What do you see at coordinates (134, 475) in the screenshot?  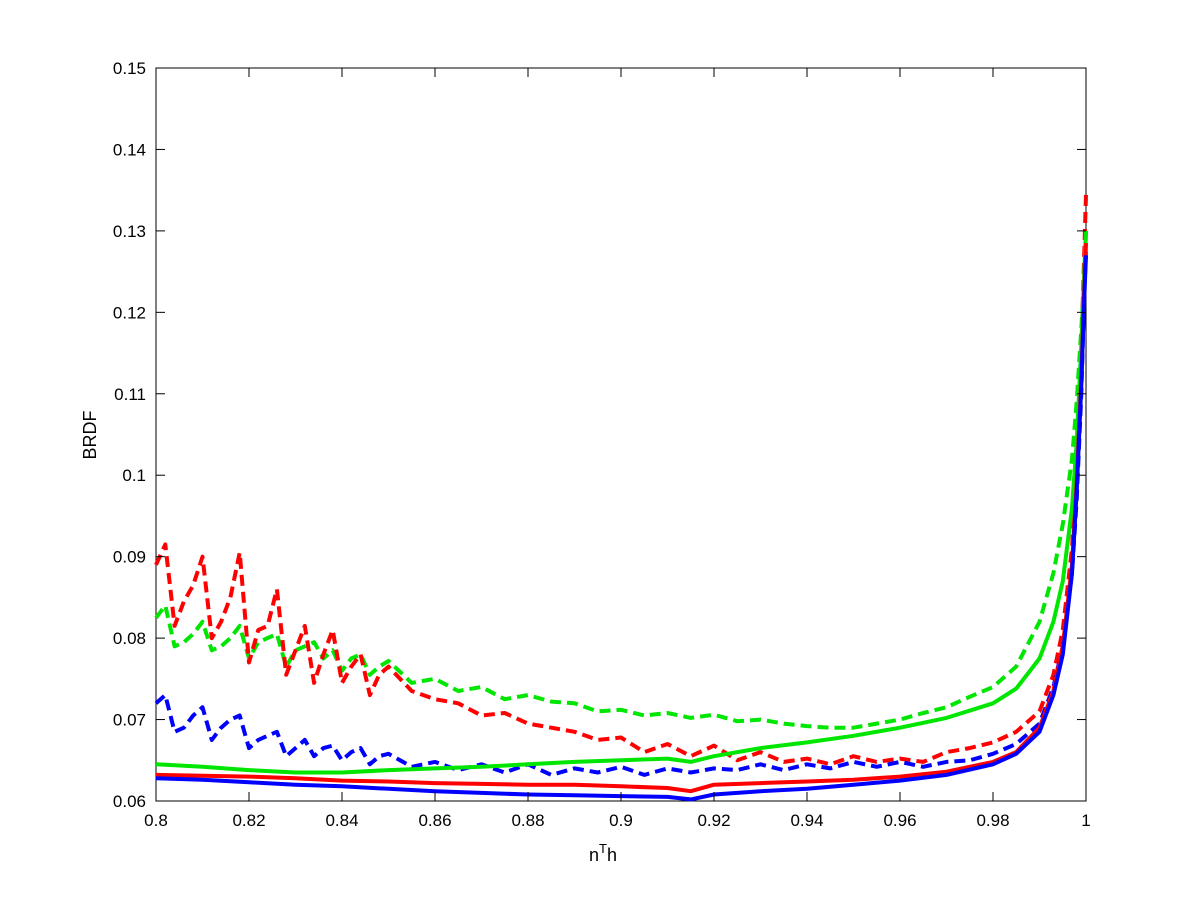 I see `y-tick-label: 0.1` at bounding box center [134, 475].